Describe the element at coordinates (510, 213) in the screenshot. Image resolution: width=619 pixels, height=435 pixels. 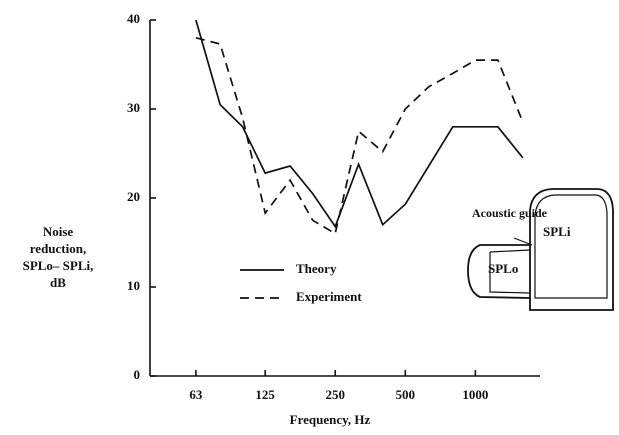
I see `annotation: Acoustic guide` at that location.